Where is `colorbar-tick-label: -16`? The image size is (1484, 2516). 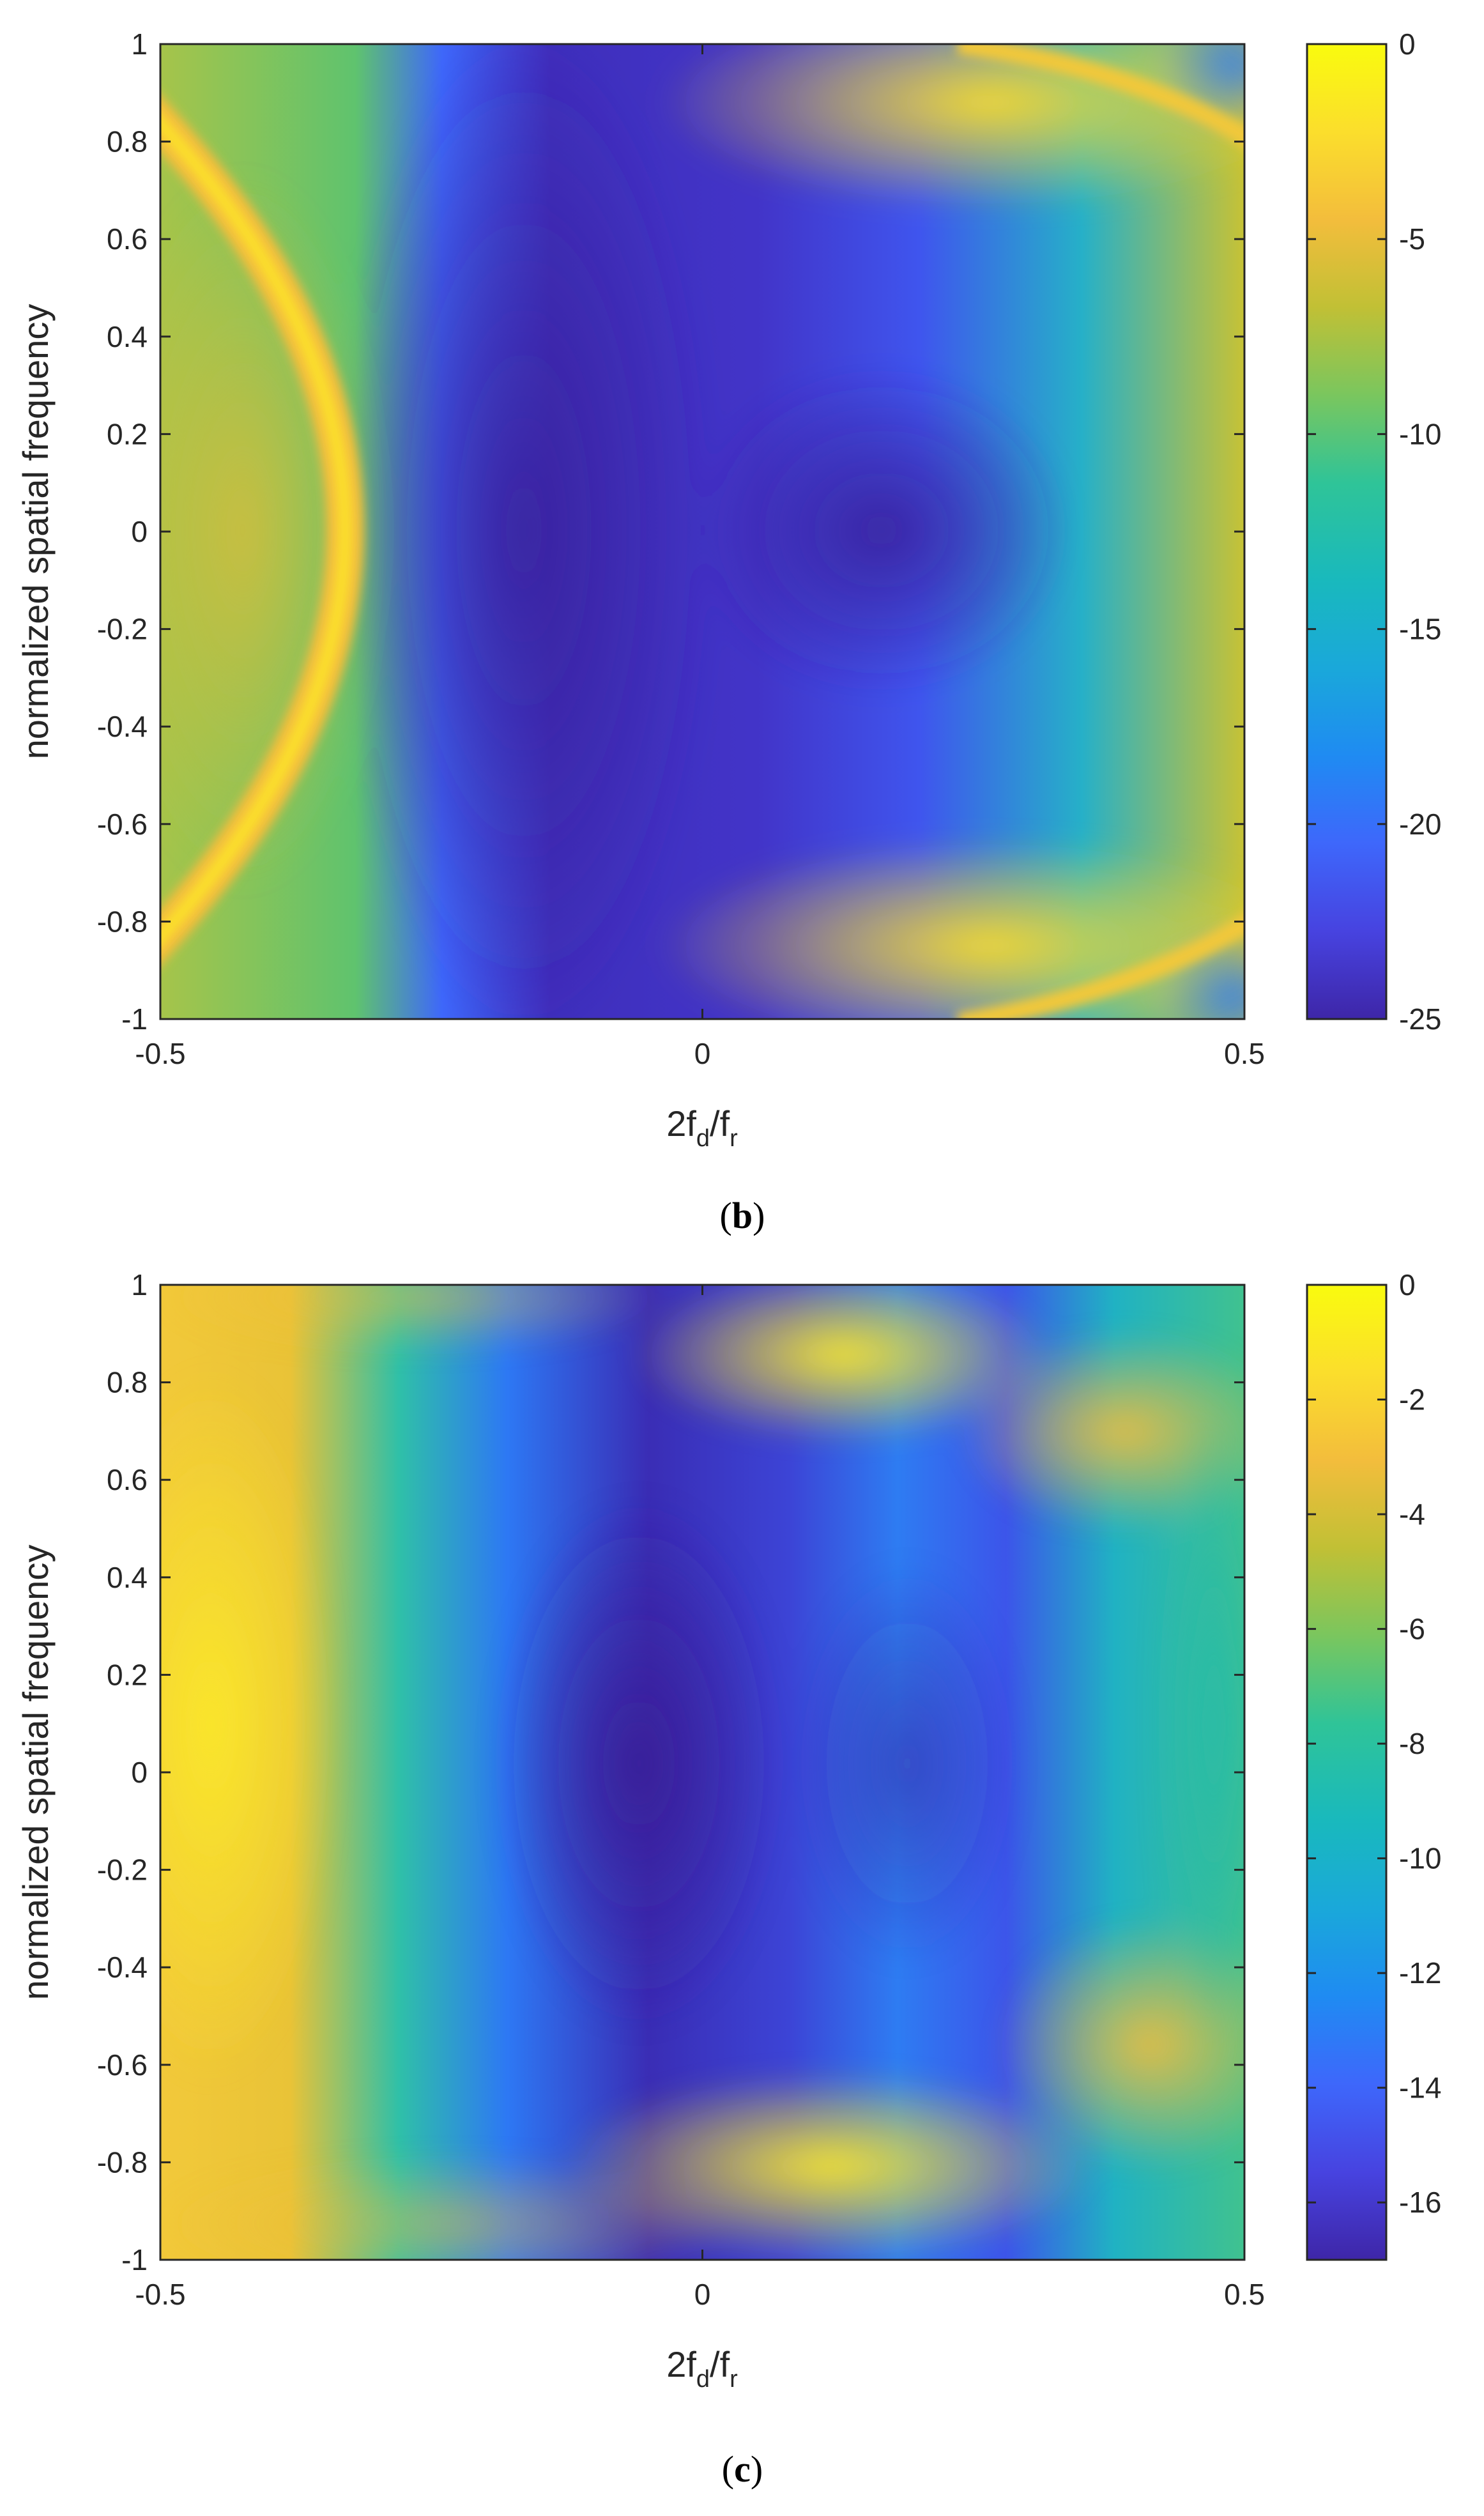
colorbar-tick-label: -16 is located at coordinates (1420, 2202).